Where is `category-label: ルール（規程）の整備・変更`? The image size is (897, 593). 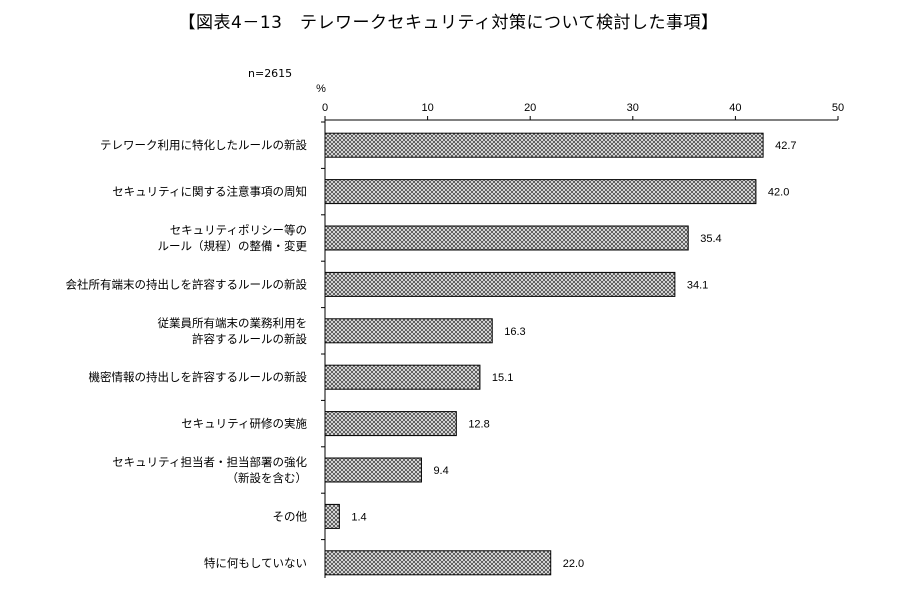
category-label: ルール（規程）の整備・変更 is located at coordinates (233, 246).